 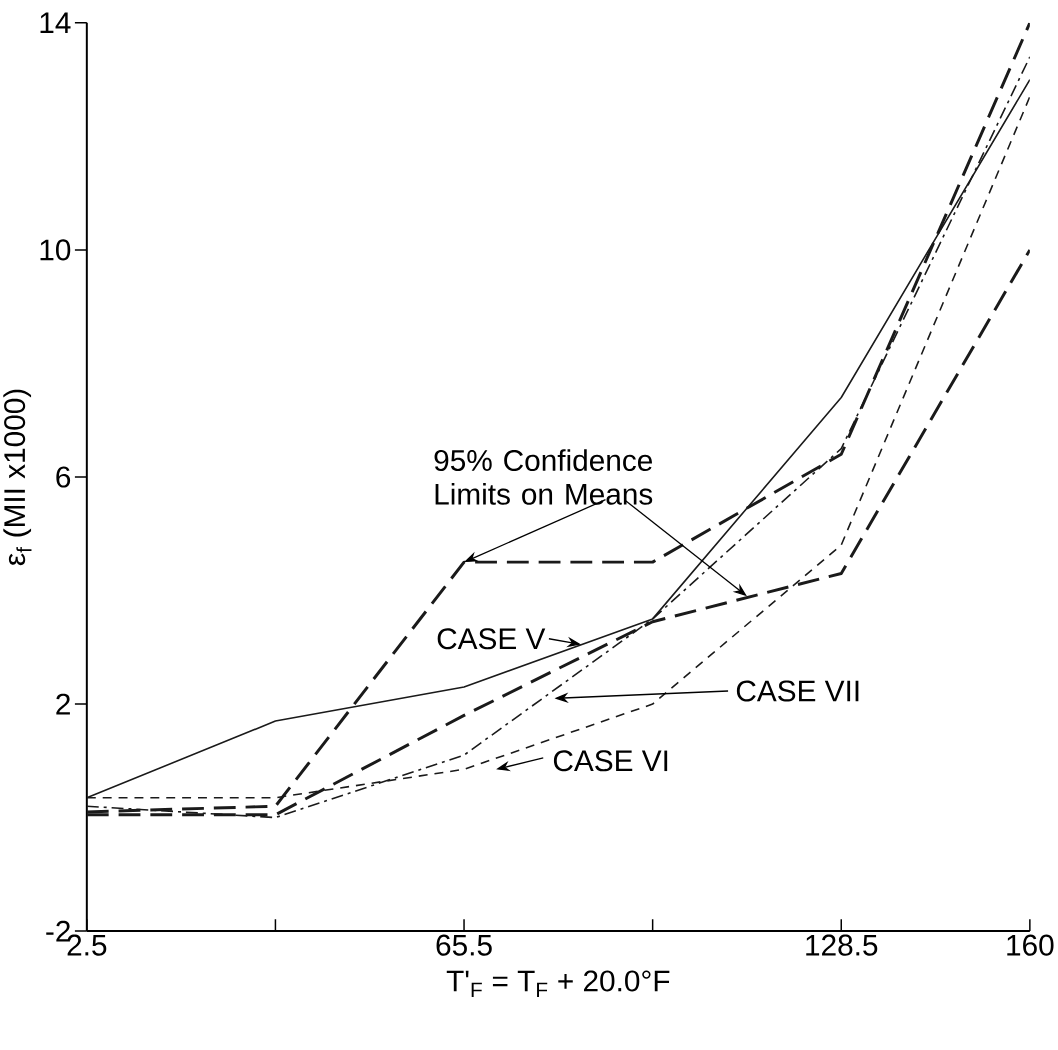 I want to click on x-tick-label: 160, so click(x=1030, y=945).